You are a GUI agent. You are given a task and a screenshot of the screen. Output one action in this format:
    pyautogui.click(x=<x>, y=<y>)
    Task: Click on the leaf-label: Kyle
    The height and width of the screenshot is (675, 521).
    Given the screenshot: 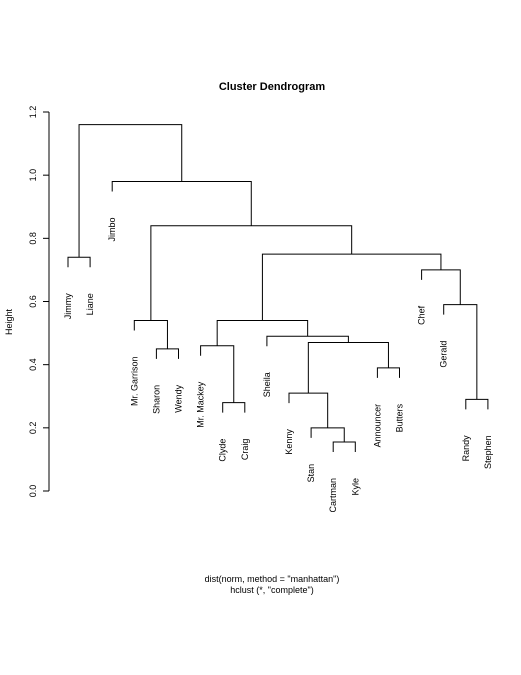 What is the action you would take?
    pyautogui.click(x=355, y=487)
    